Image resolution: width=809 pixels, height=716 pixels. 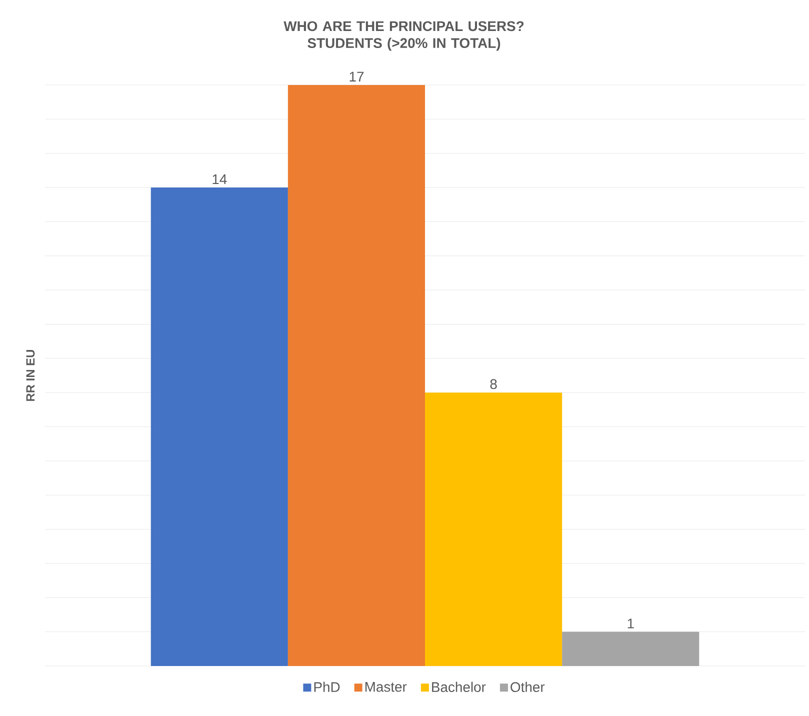 What do you see at coordinates (219, 179) in the screenshot?
I see `data-label: 14` at bounding box center [219, 179].